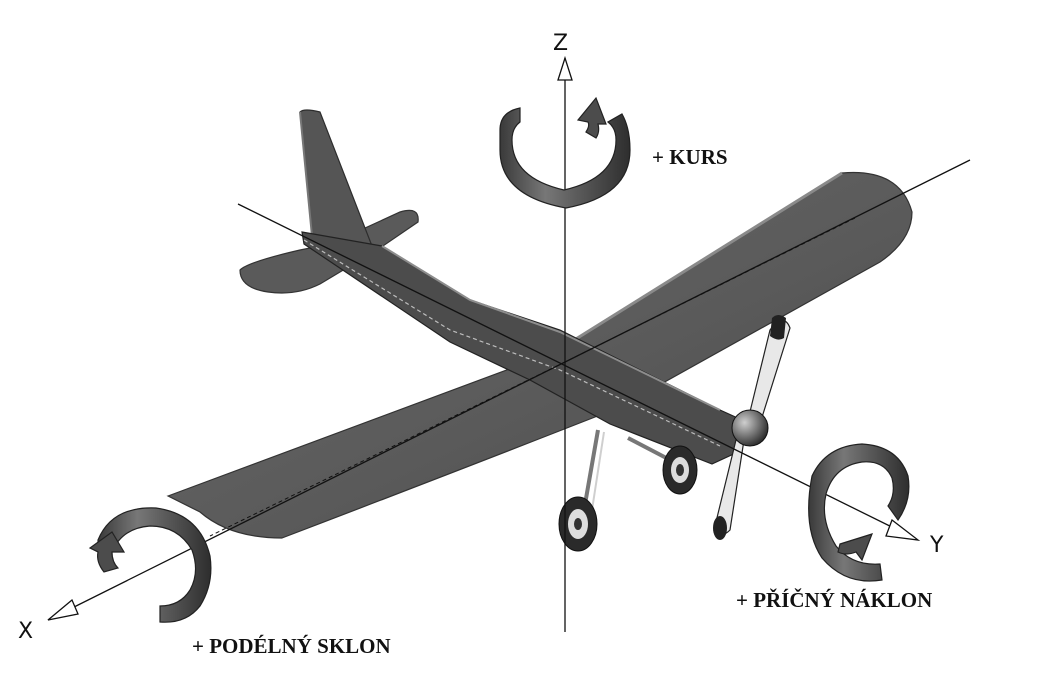  Describe the element at coordinates (336, 178) in the screenshot. I see `vertical-fin` at that location.